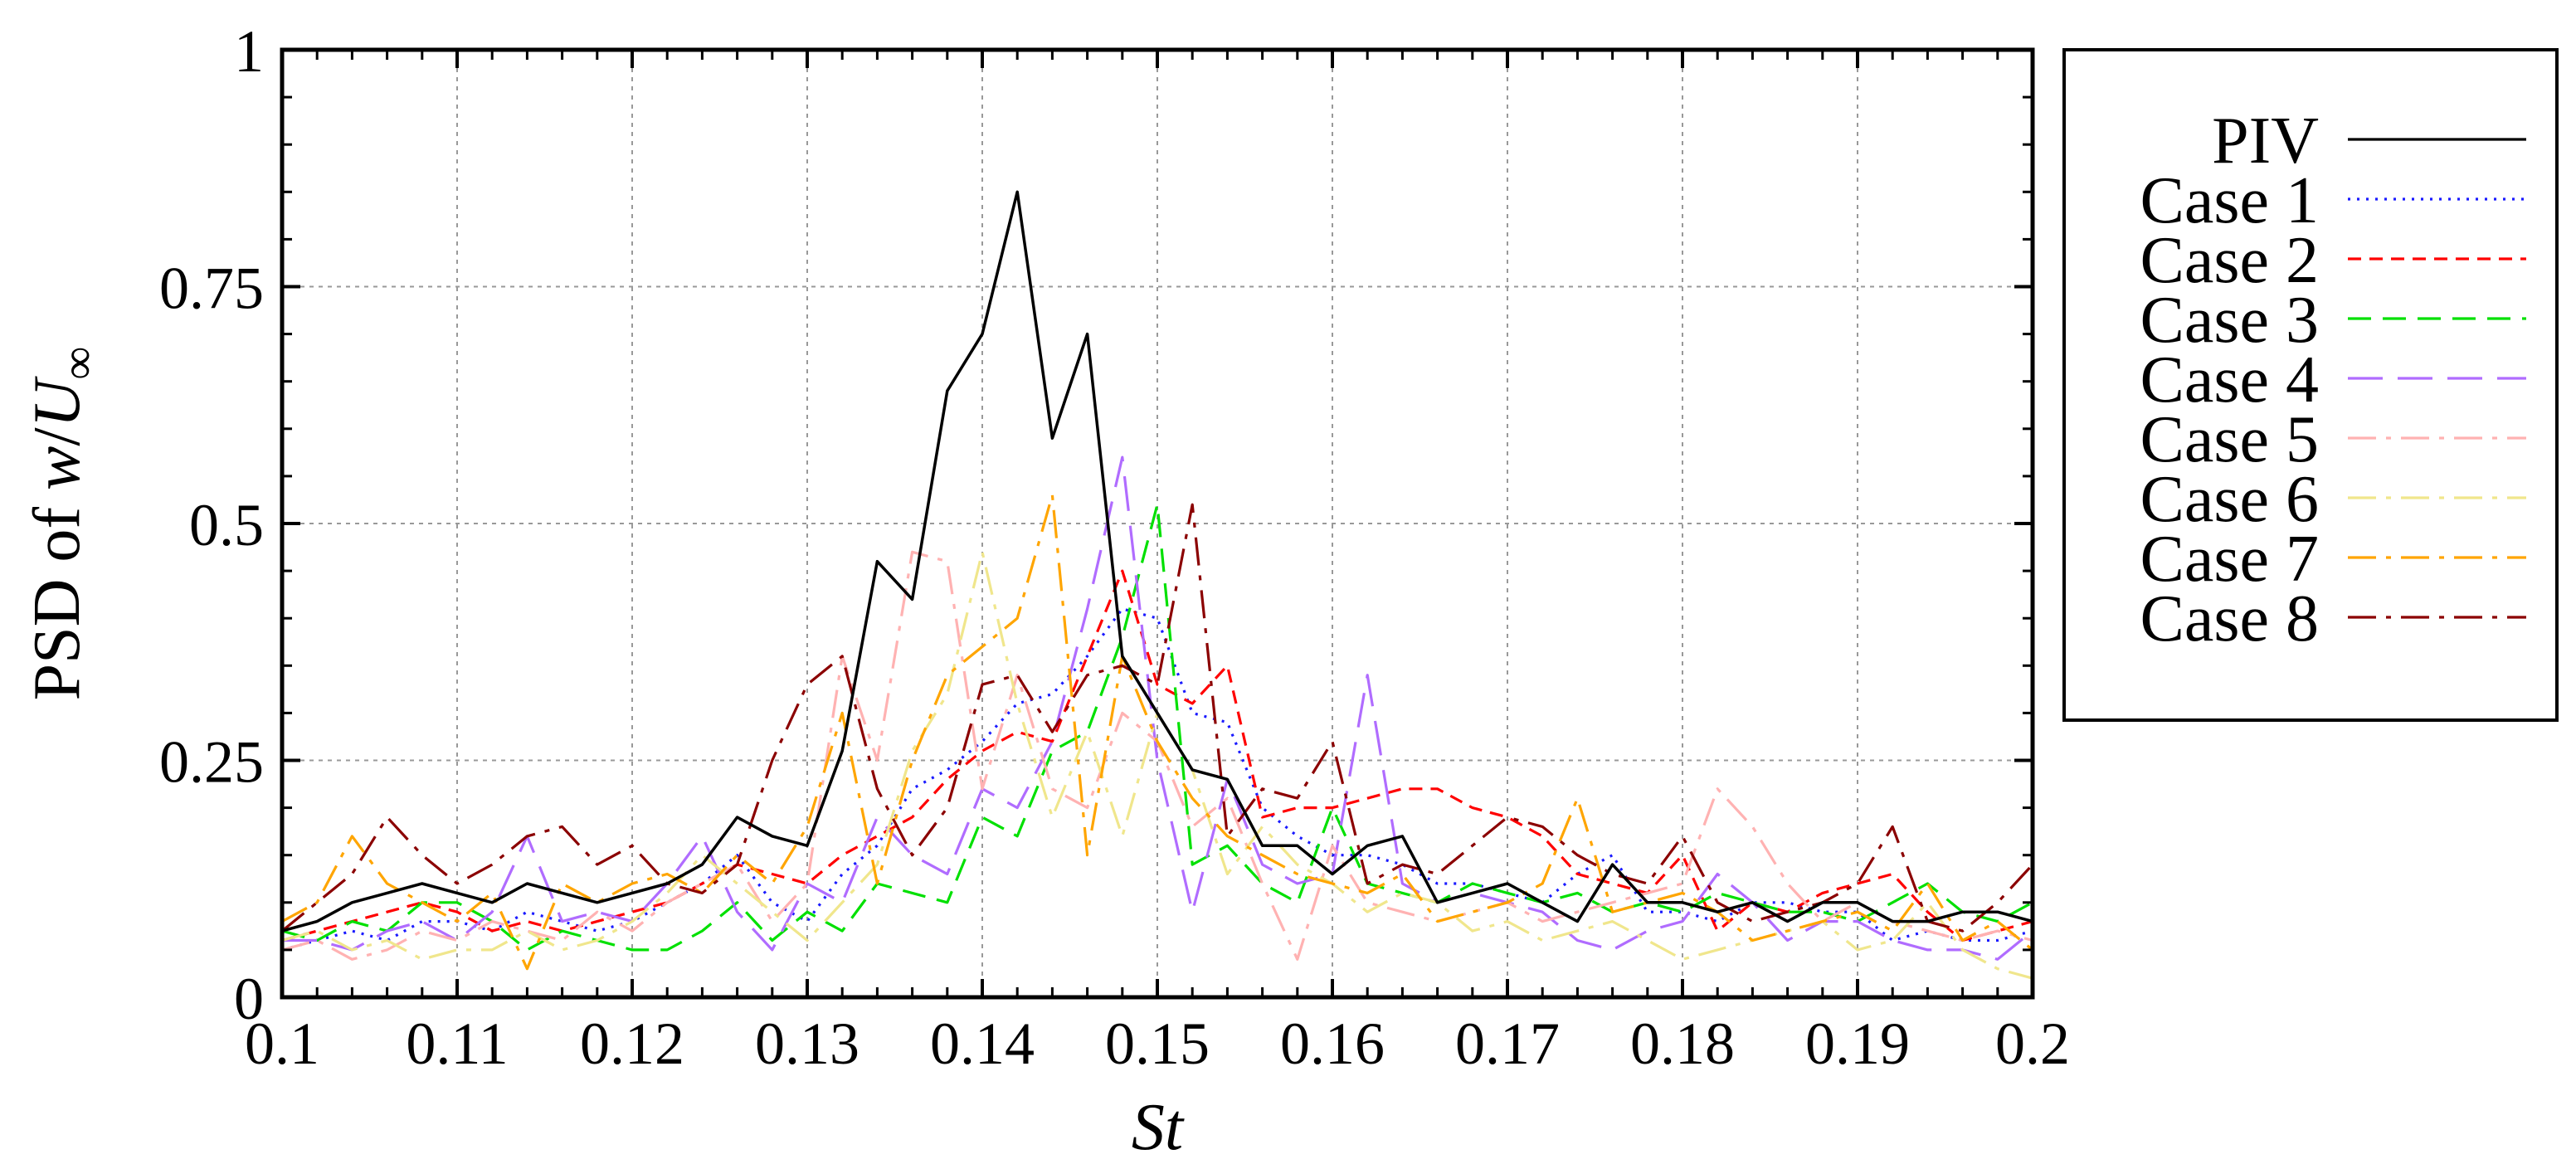 The image size is (2576, 1164). I want to click on x-tick-label: 0.12, so click(632, 1044).